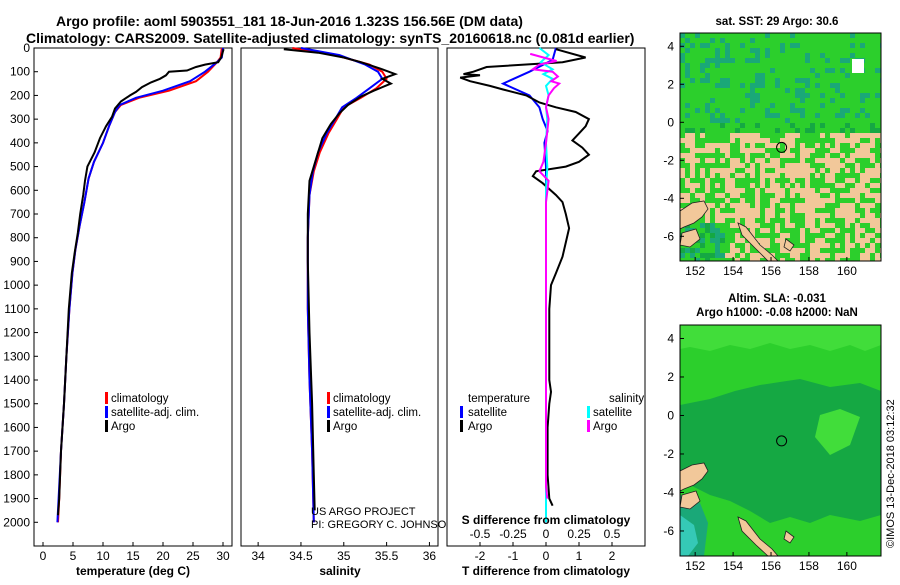 This screenshot has width=900, height=585. Describe the element at coordinates (847, 566) in the screenshot. I see `lon-tick-label: 160` at that location.